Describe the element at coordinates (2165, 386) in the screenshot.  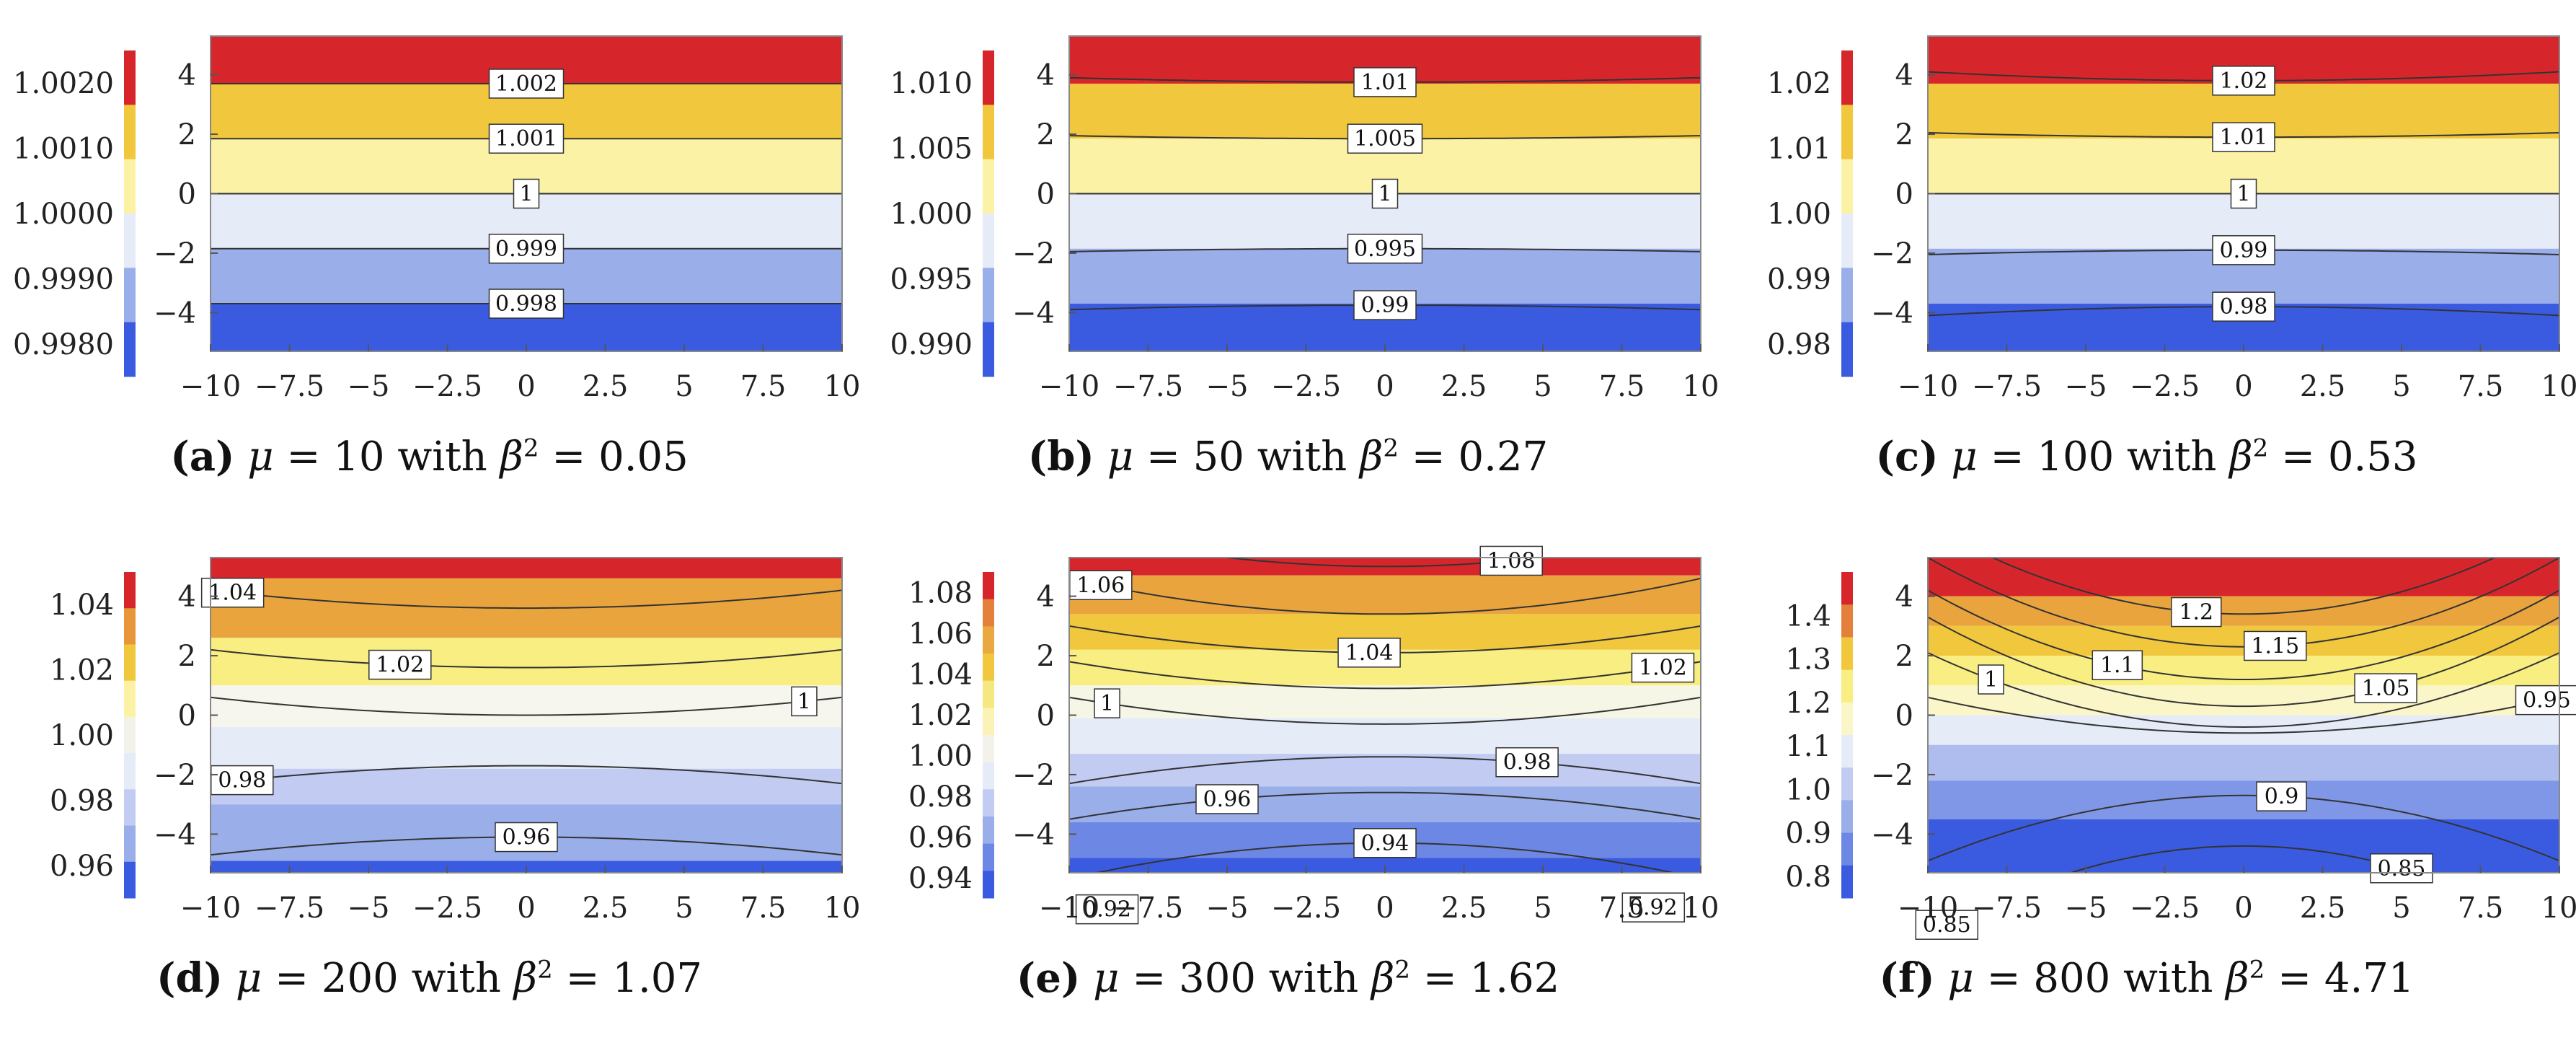
I see `x-tick-label: −2.5` at that location.